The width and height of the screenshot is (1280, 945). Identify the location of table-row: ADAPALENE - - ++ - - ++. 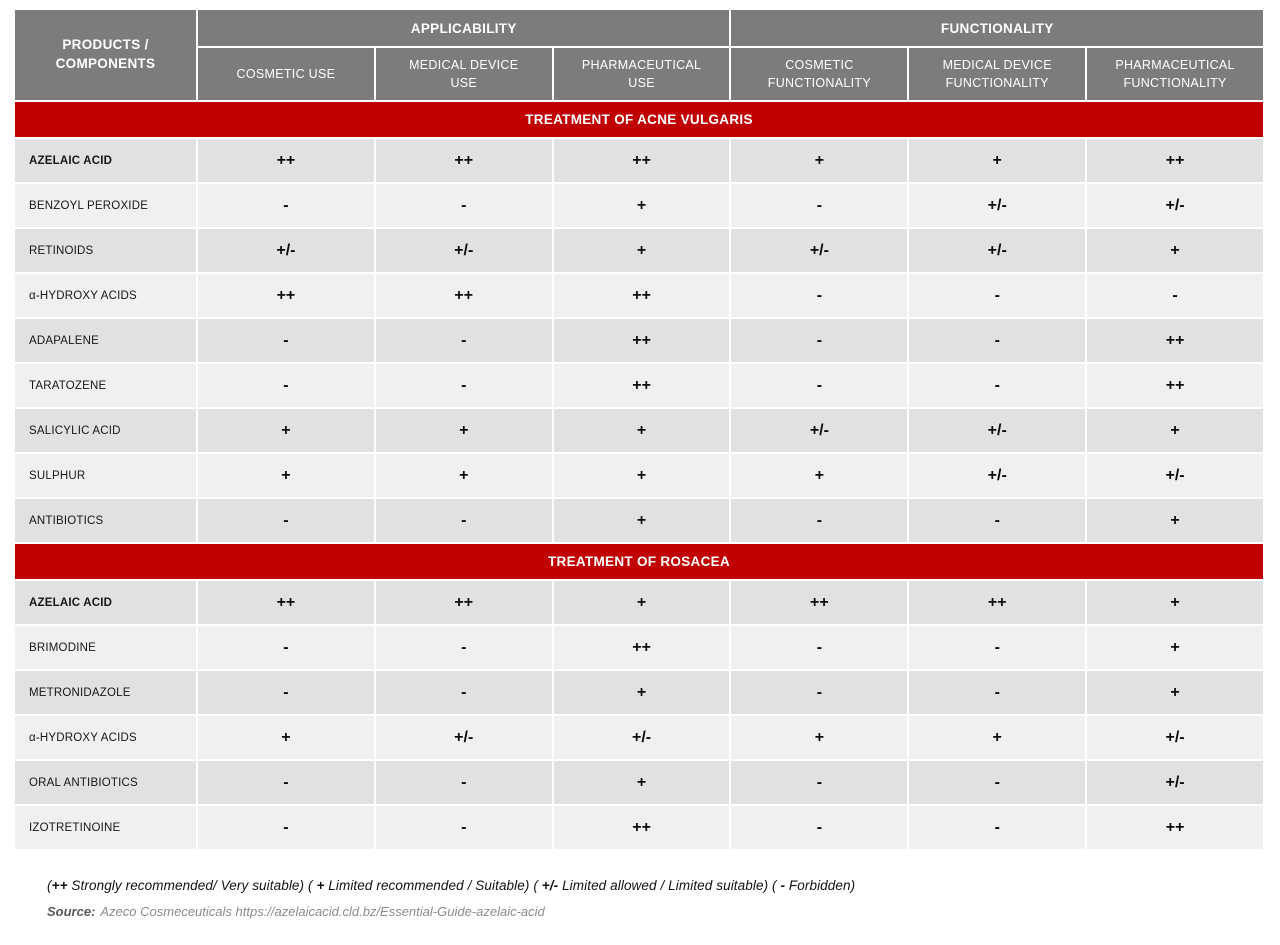
(639, 340).